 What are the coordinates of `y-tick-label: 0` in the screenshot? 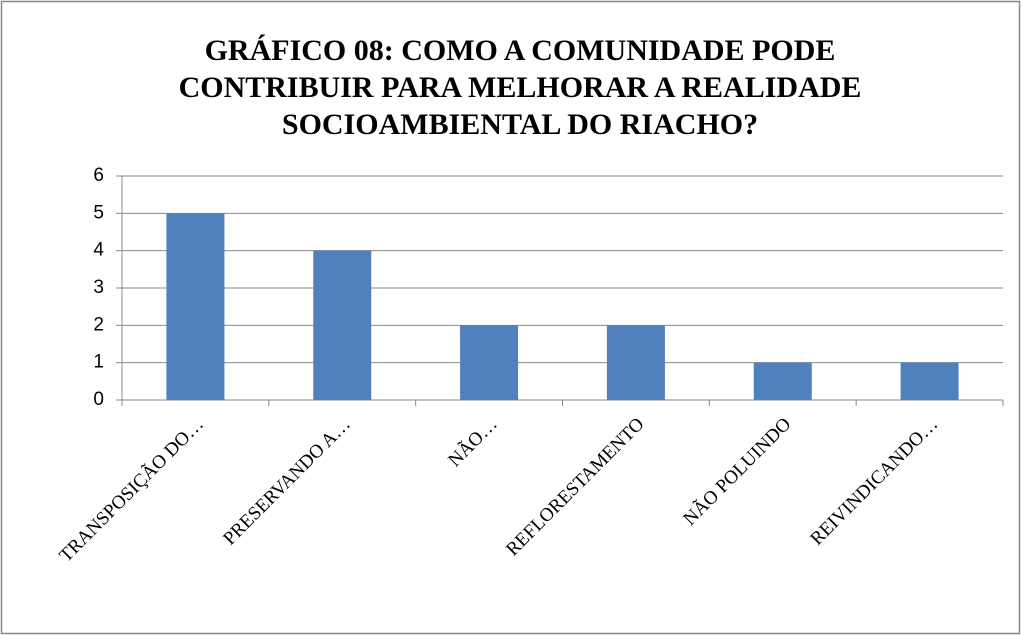 It's located at (98, 399).